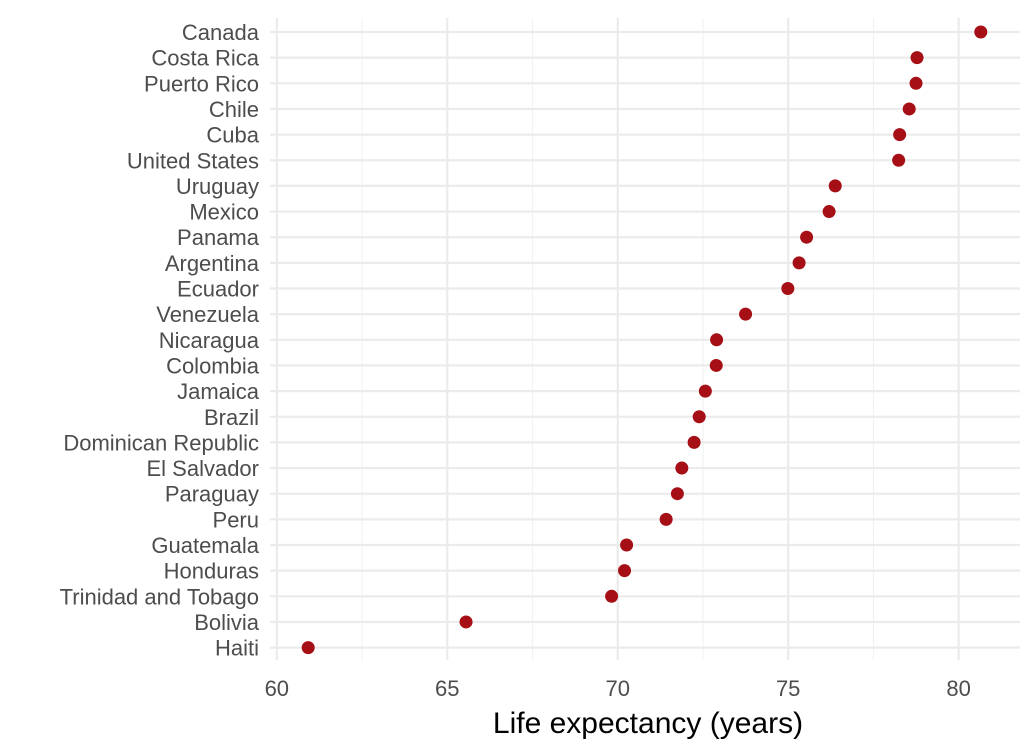 The width and height of the screenshot is (1036, 756). What do you see at coordinates (218, 391) in the screenshot?
I see `y-tick-label: Jamaica` at bounding box center [218, 391].